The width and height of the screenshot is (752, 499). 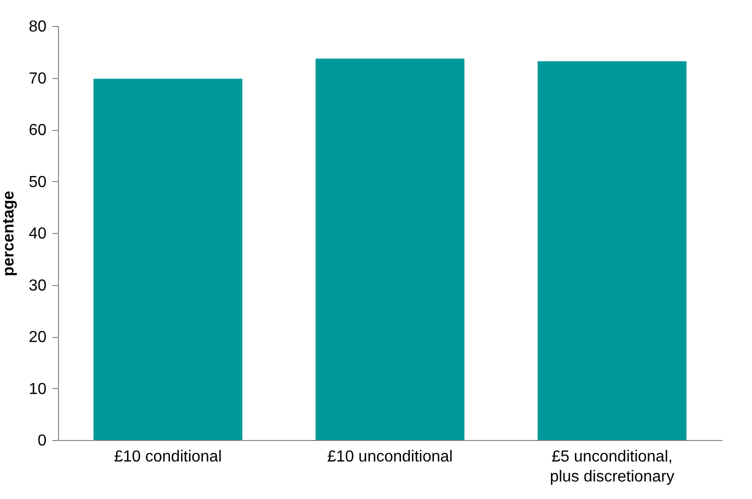 What do you see at coordinates (42, 441) in the screenshot?
I see `y-tick-label: 0` at bounding box center [42, 441].